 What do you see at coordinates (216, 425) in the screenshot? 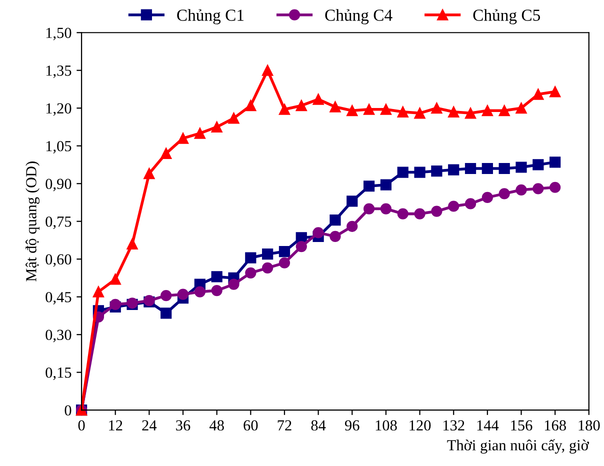
I see `x-tick-label: 48` at bounding box center [216, 425].